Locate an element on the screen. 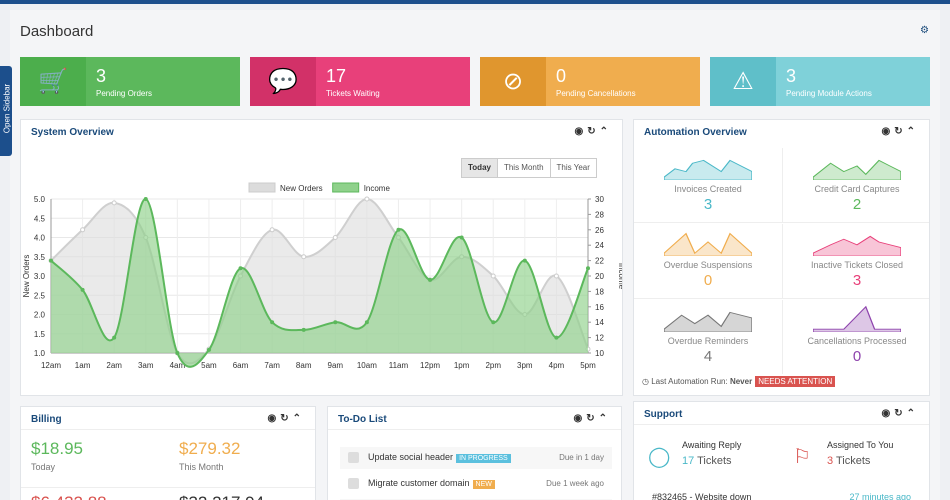  support-count-line: 3 Tickets is located at coordinates (848, 461).